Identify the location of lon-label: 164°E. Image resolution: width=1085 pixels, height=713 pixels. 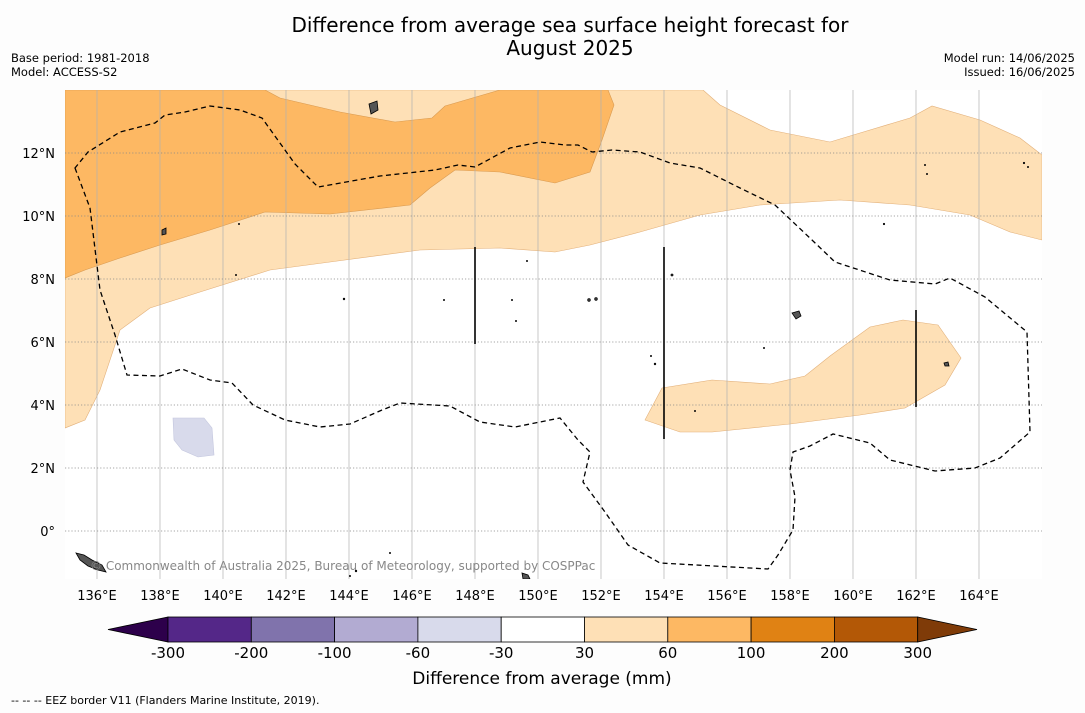
(979, 596).